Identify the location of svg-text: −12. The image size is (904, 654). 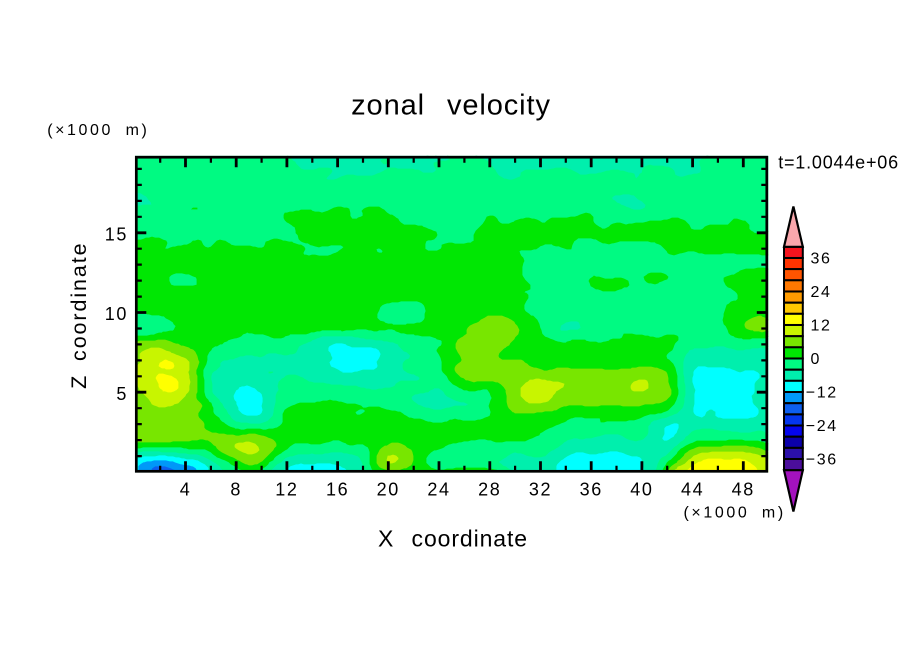
(822, 392).